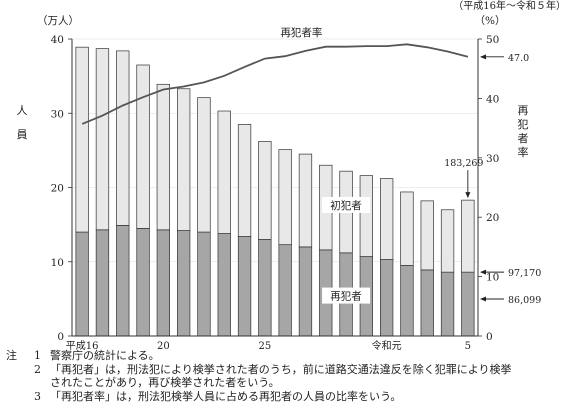 The image size is (570, 417). What do you see at coordinates (57, 263) in the screenshot?
I see `left-tick-label: 10` at bounding box center [57, 263].